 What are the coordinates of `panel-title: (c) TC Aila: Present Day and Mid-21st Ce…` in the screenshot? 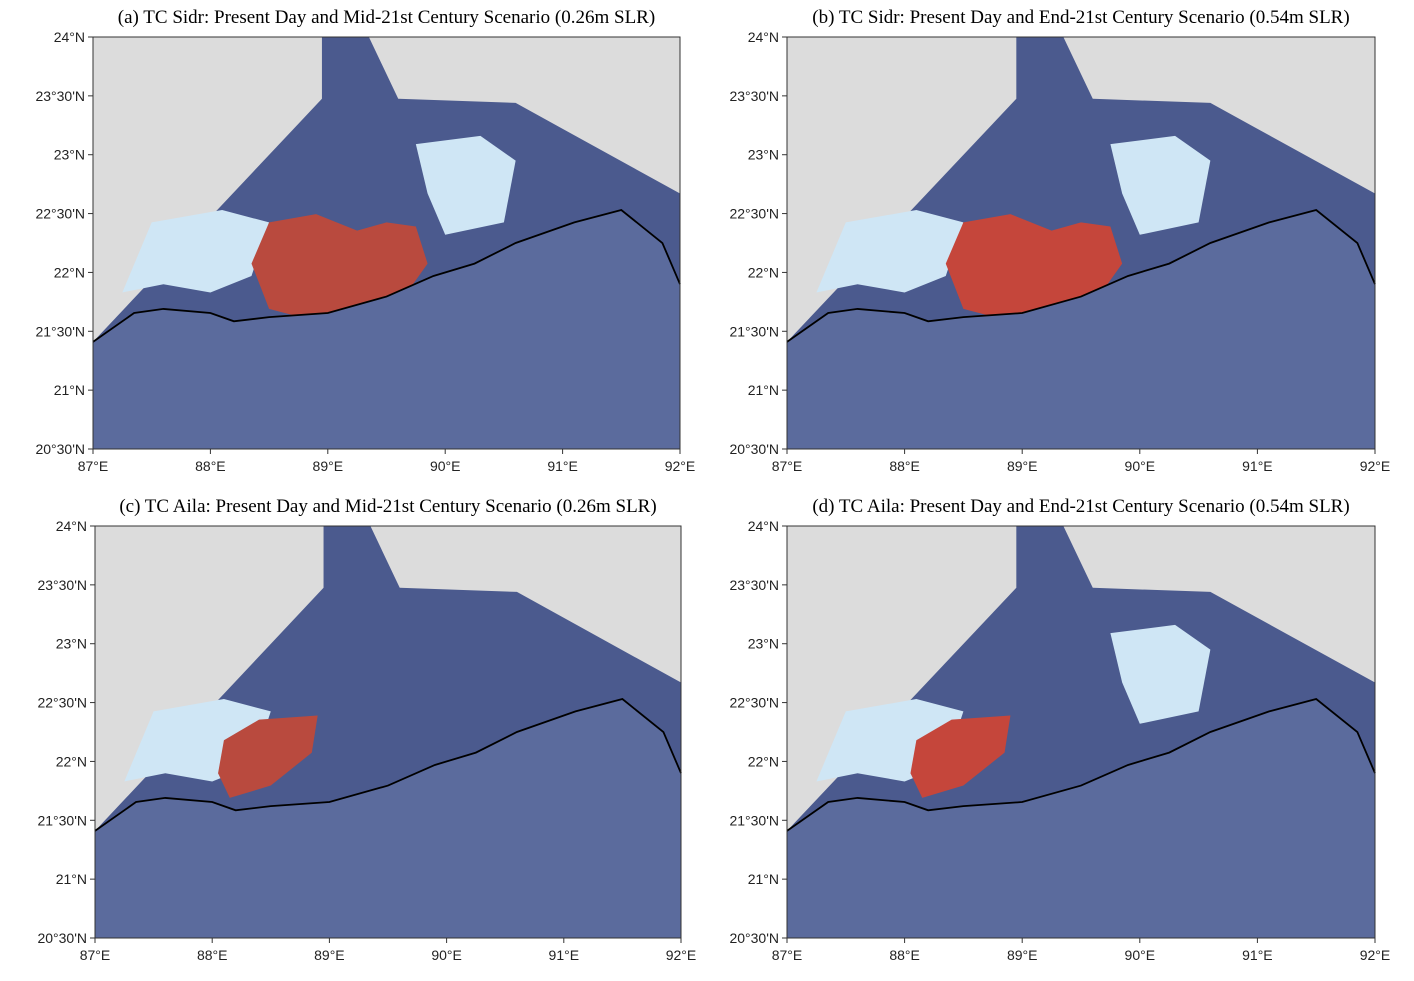 It's located at (387, 506).